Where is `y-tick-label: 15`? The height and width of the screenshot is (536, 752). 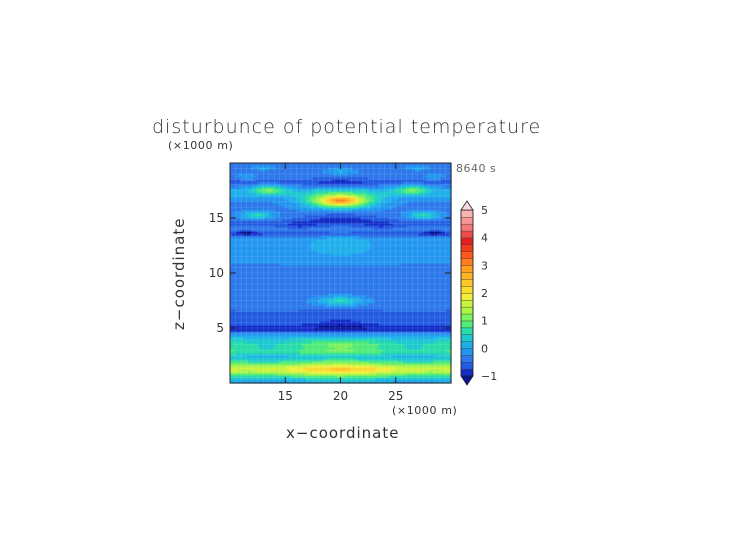
y-tick-label: 15 is located at coordinates (216, 218).